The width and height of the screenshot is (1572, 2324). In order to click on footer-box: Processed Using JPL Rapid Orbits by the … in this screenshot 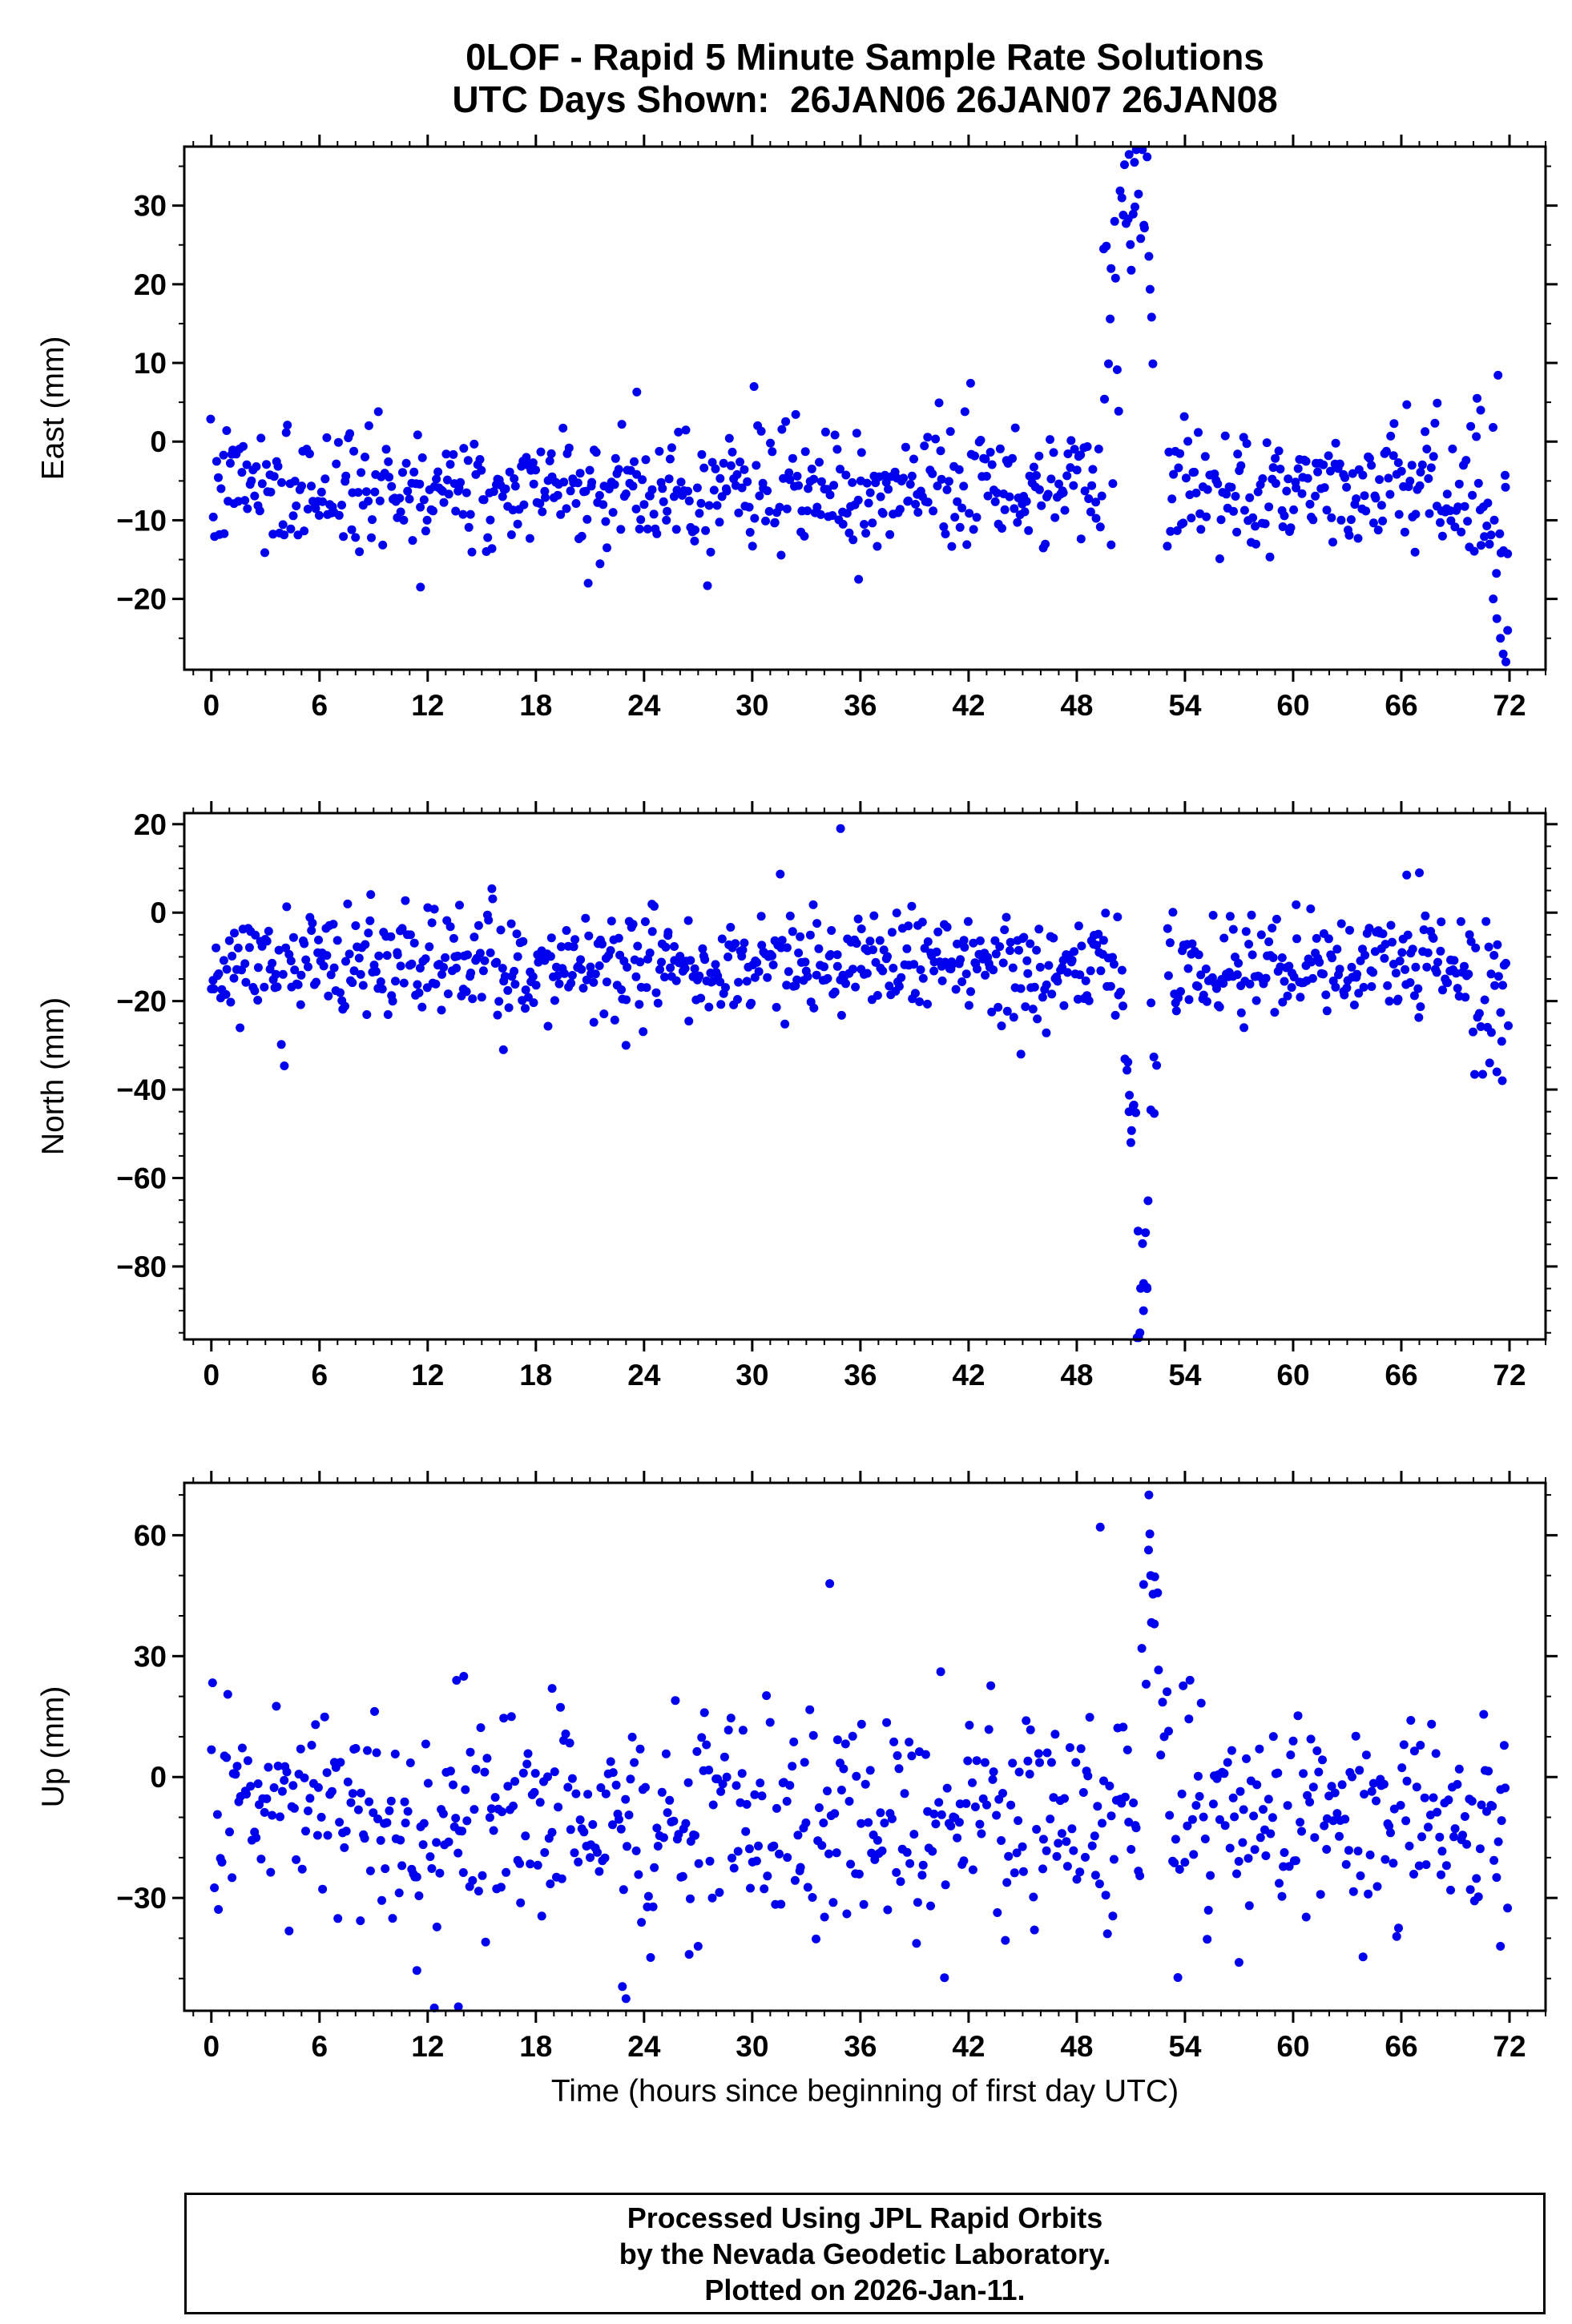, I will do `click(865, 2253)`.